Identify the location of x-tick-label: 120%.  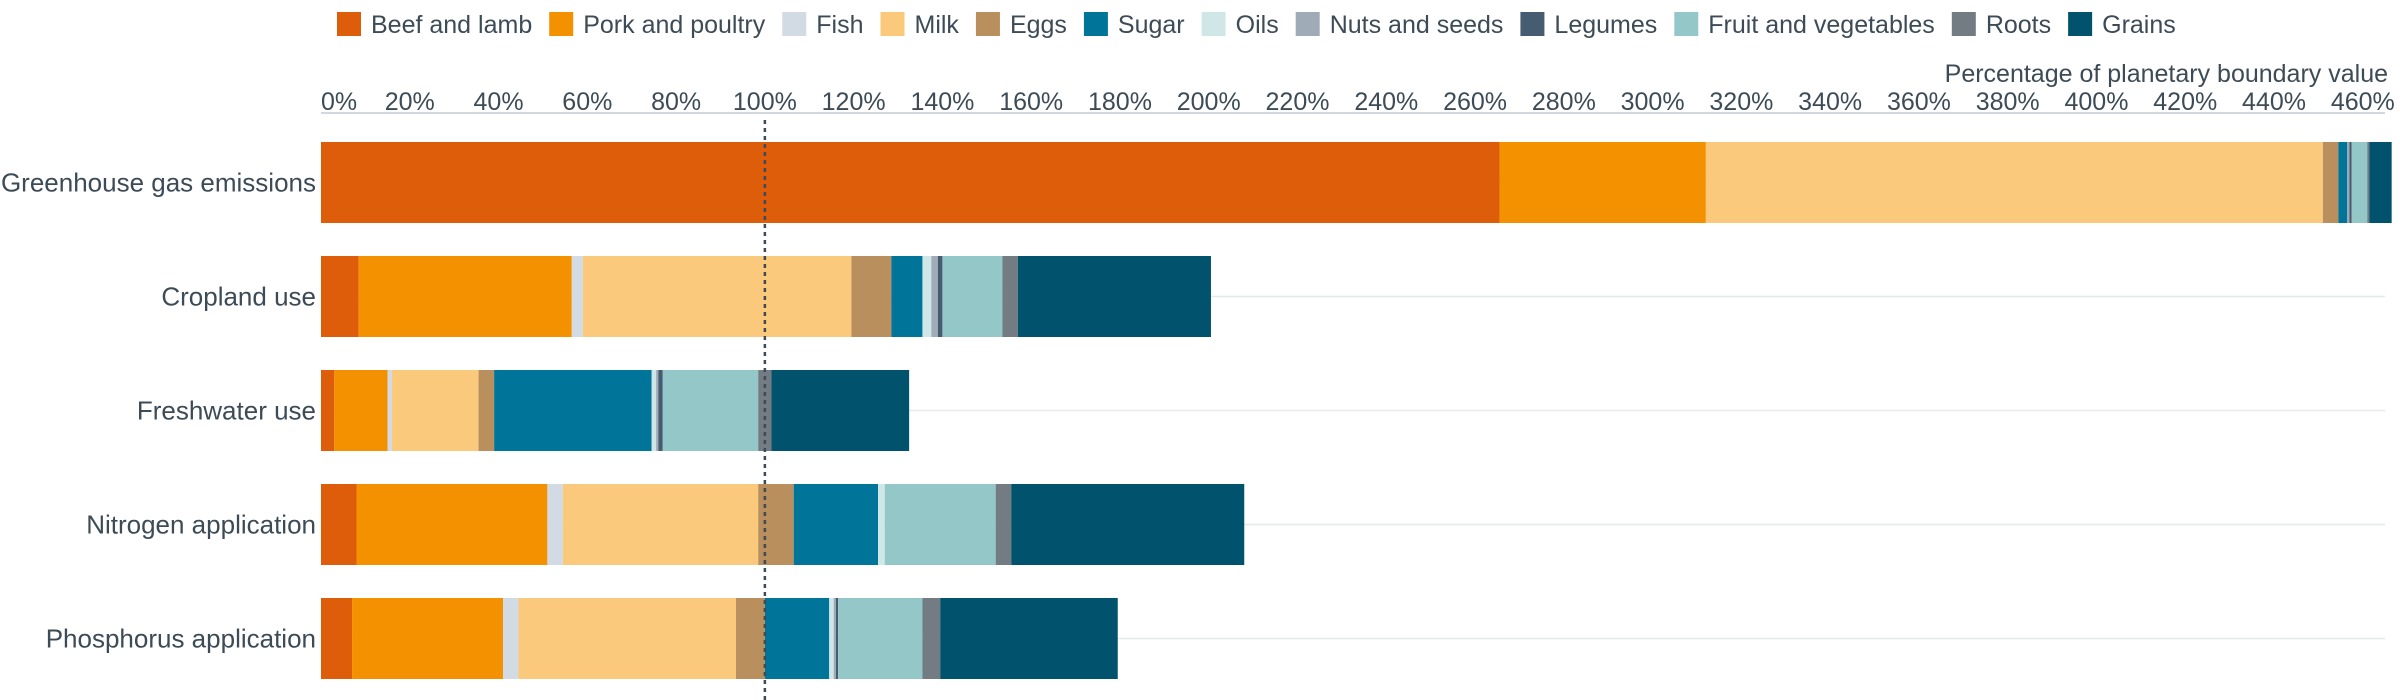
(854, 102).